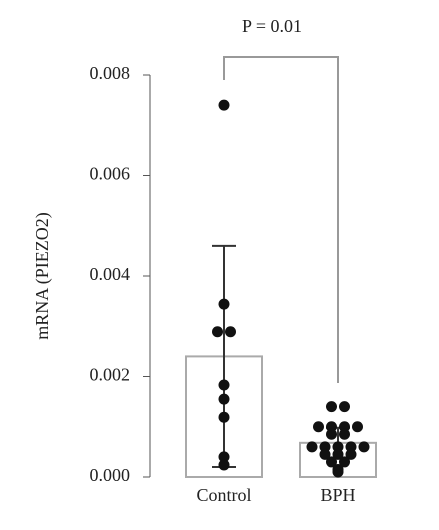  What do you see at coordinates (110, 174) in the screenshot?
I see `y-tick-label: 0.006` at bounding box center [110, 174].